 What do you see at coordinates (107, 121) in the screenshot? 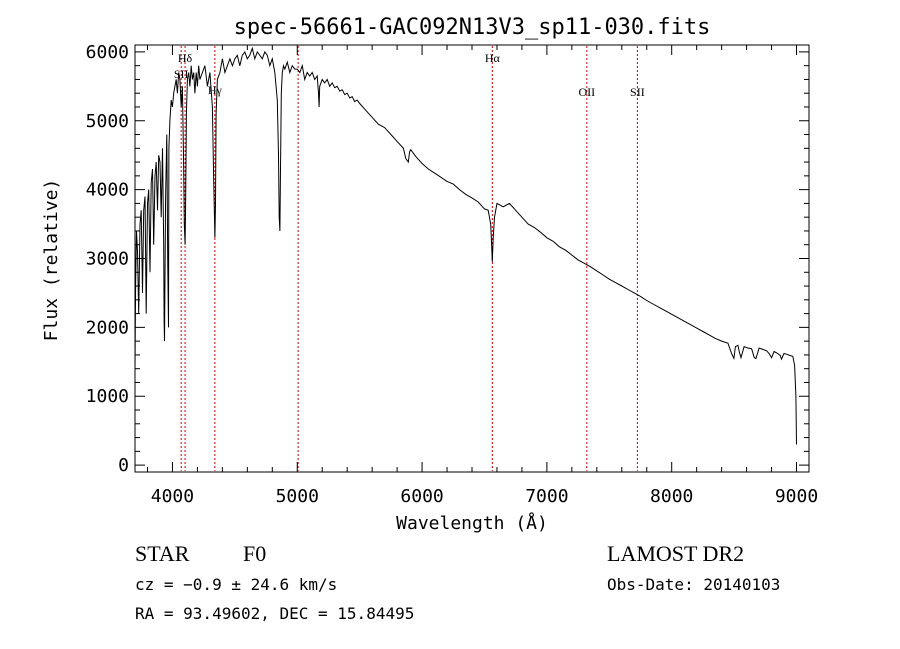
I see `y-tick-label: 5000` at bounding box center [107, 121].